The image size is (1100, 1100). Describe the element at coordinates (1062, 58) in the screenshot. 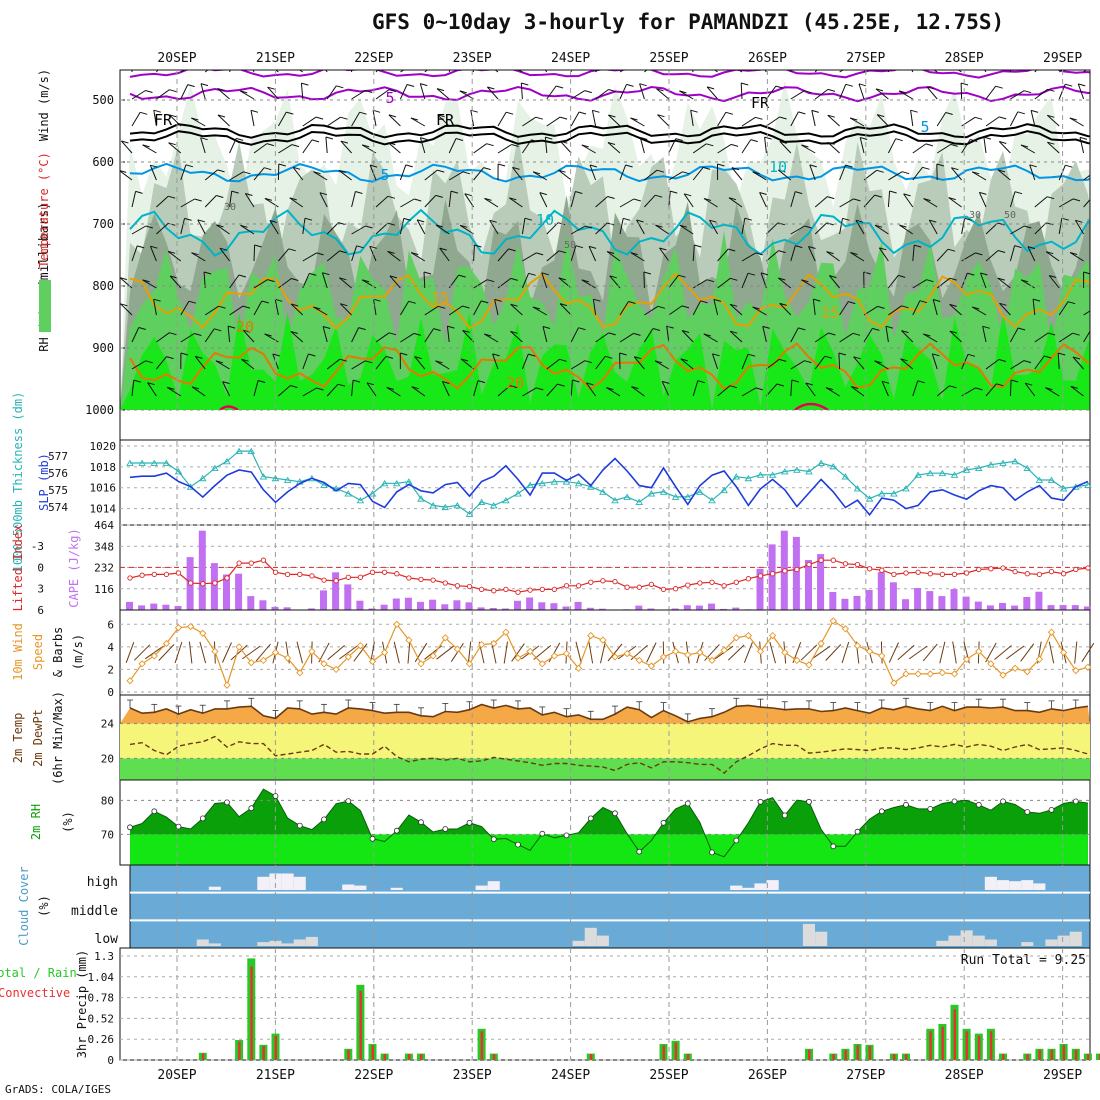

I see `day-label-top: 29SEP` at that location.